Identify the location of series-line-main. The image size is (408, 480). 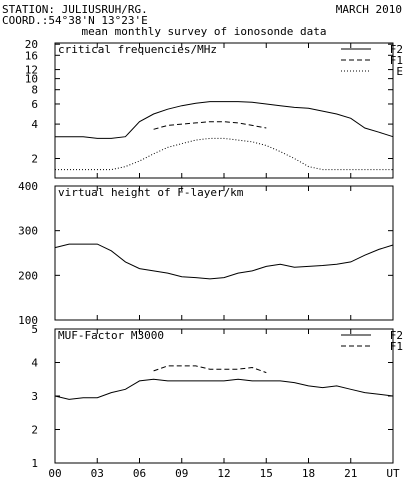
(224, 261).